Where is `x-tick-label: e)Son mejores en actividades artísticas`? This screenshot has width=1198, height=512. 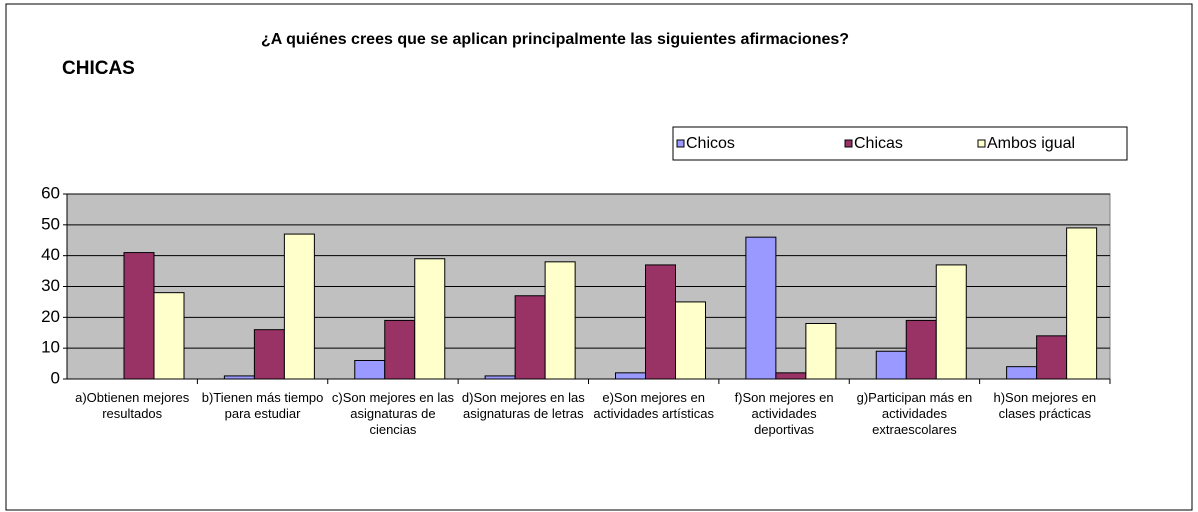
x-tick-label: e)Son mejores en actividades artísticas is located at coordinates (654, 405).